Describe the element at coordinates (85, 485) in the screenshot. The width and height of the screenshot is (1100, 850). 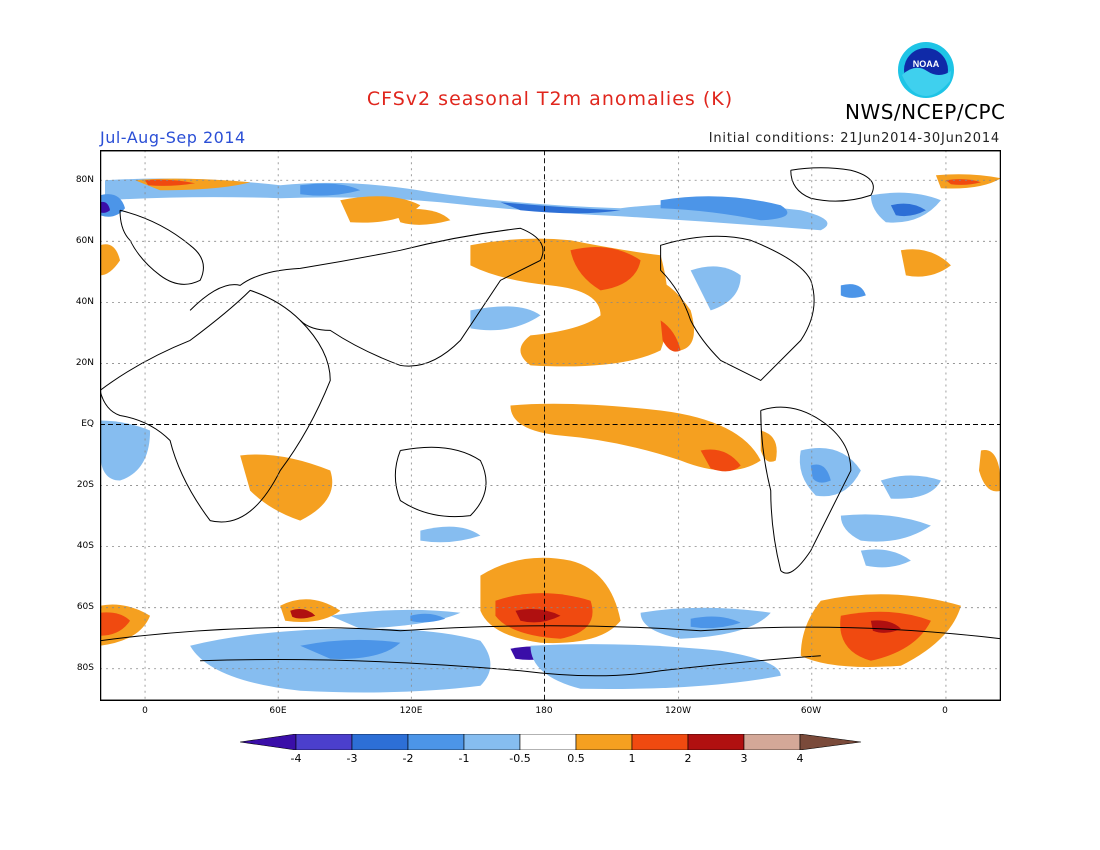
I see `lat-label: 20S` at that location.